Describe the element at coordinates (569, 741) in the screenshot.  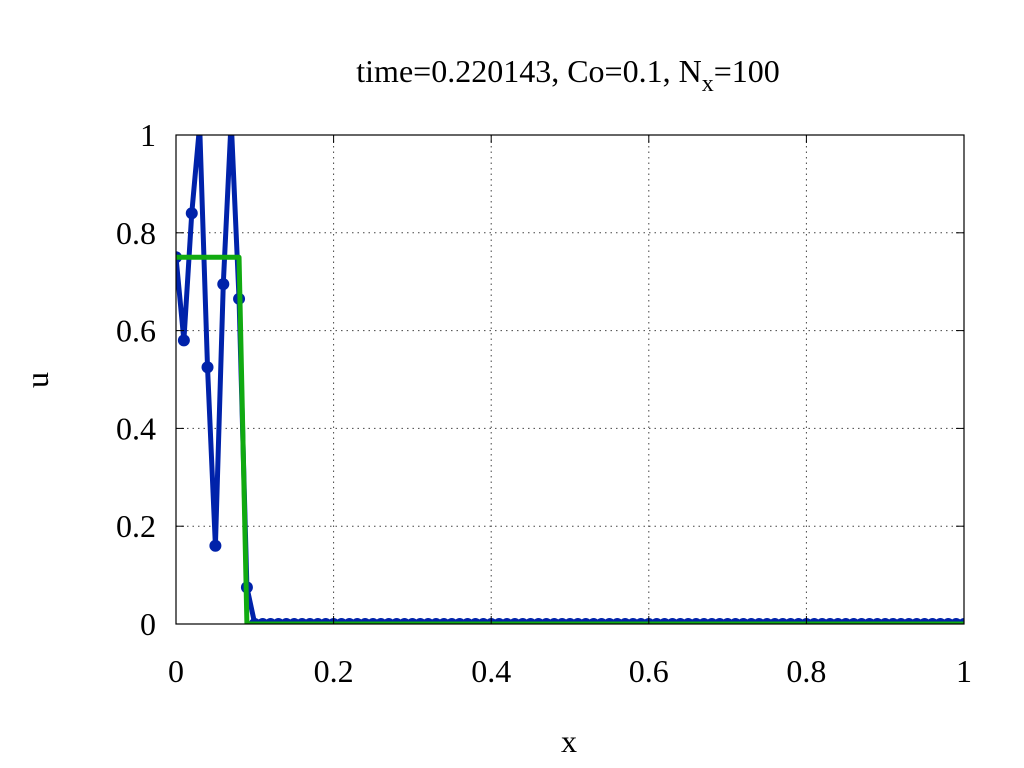
I see `x-axis-label: x` at that location.